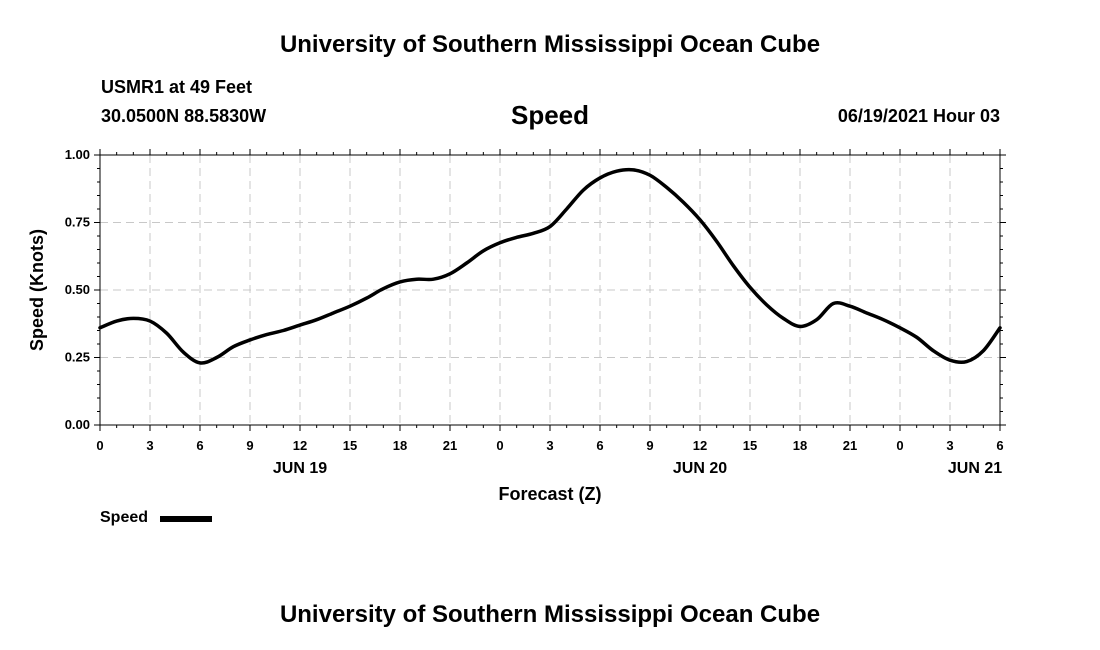 This screenshot has width=1100, height=650. What do you see at coordinates (975, 468) in the screenshot?
I see `day-label: JUN 21` at bounding box center [975, 468].